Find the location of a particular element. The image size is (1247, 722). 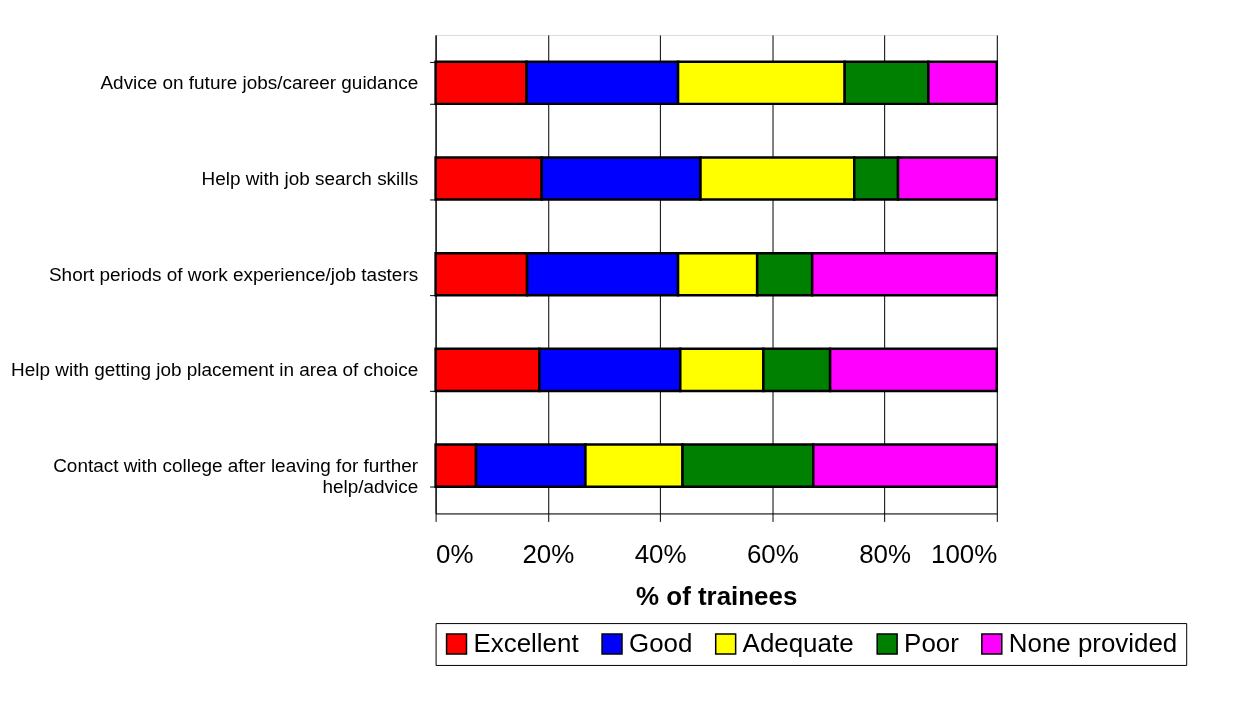

y-tick-label: Help with job search skills is located at coordinates (310, 178).